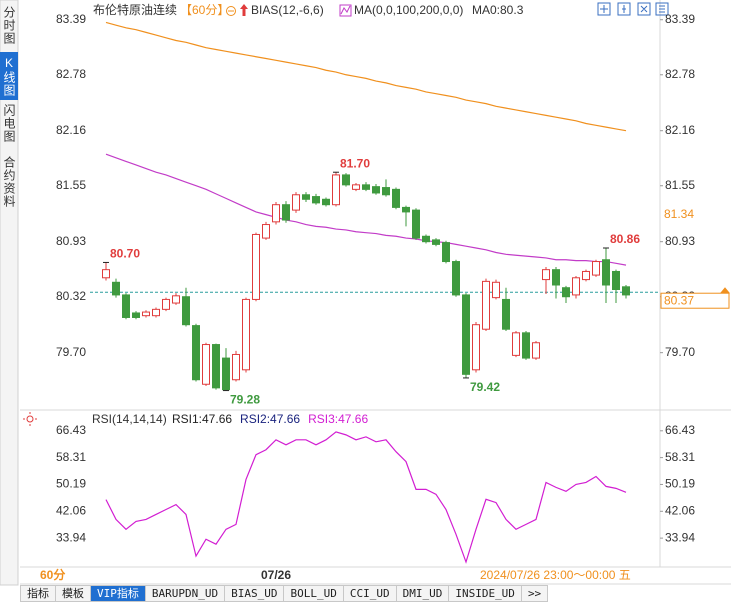 This screenshot has height=602, width=731. I want to click on x-tick-label: 07/26, so click(276, 575).